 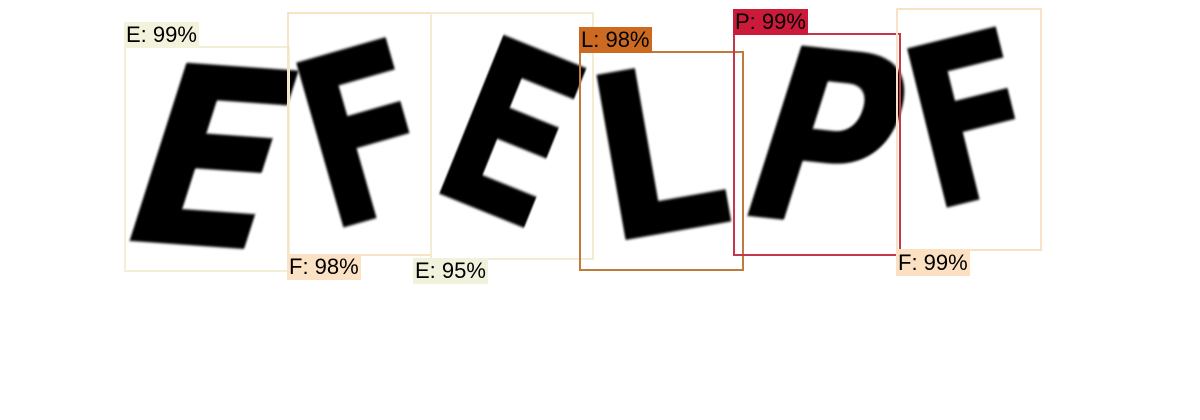 I want to click on detection-label-f-6: F: 99%, so click(x=933, y=263).